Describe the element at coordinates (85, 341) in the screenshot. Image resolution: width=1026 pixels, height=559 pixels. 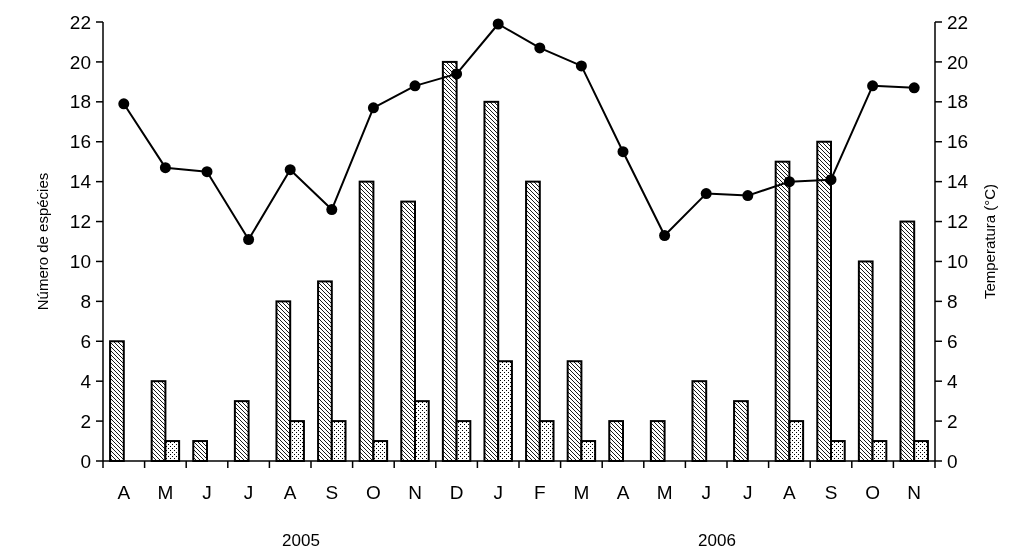
I see `y-tick-label: 6` at that location.